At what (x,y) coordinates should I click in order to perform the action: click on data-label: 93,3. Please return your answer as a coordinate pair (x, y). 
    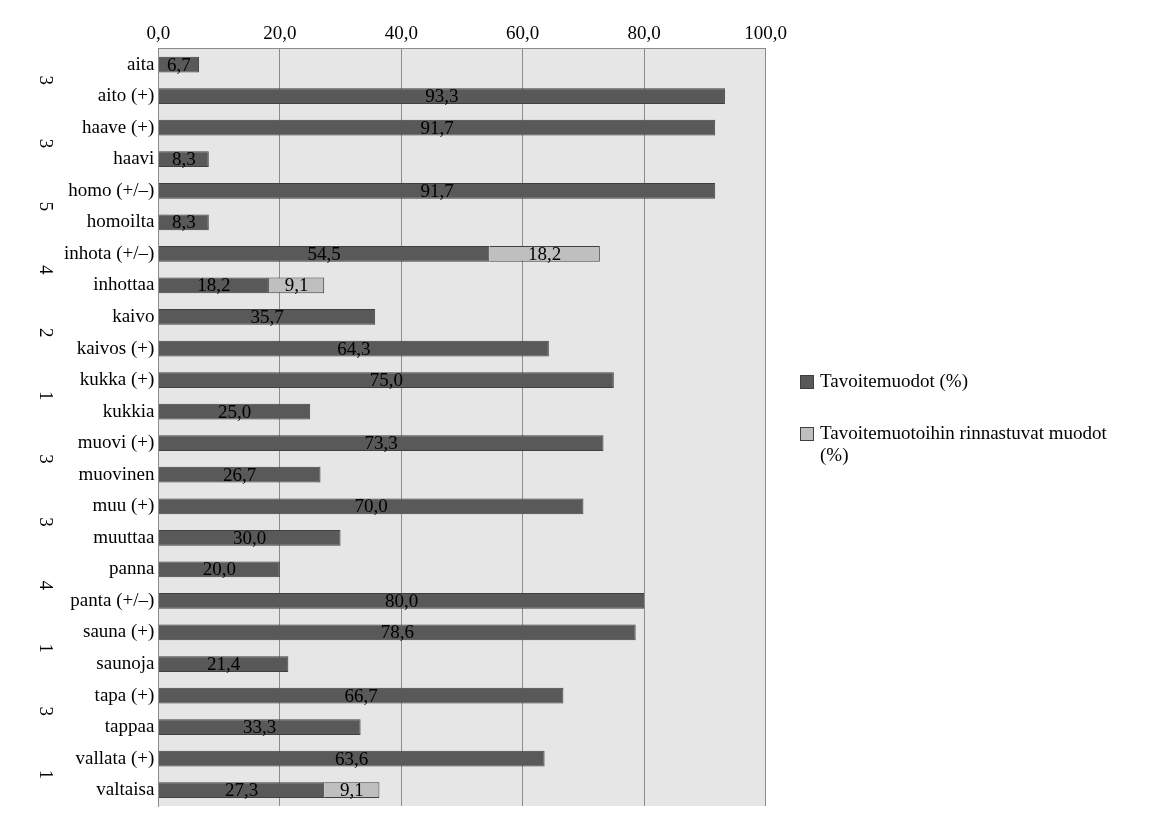
    Looking at the image, I should click on (442, 96).